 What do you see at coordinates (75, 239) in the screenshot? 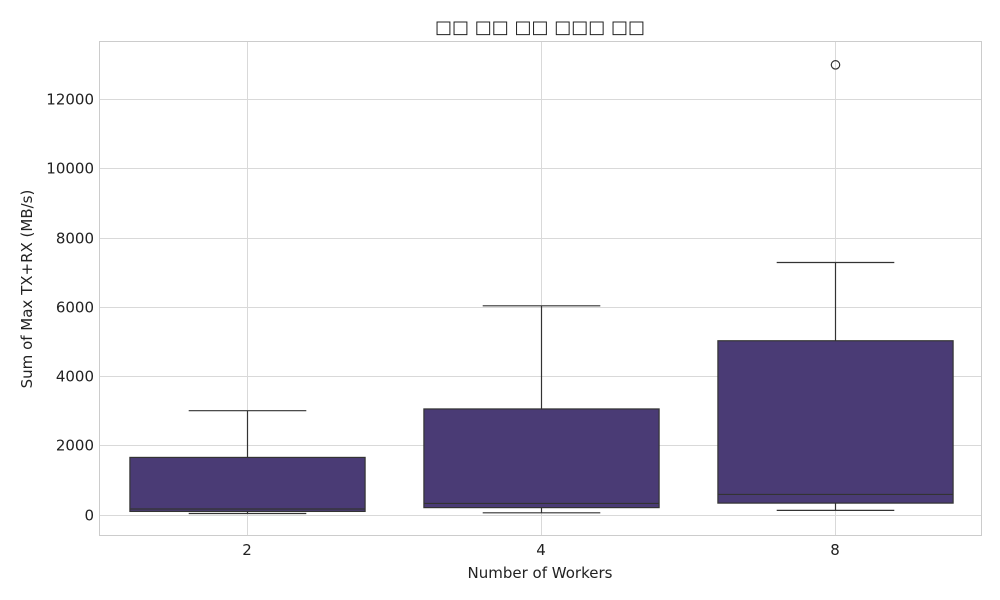
I see `y-tick-label: 8000` at bounding box center [75, 239].